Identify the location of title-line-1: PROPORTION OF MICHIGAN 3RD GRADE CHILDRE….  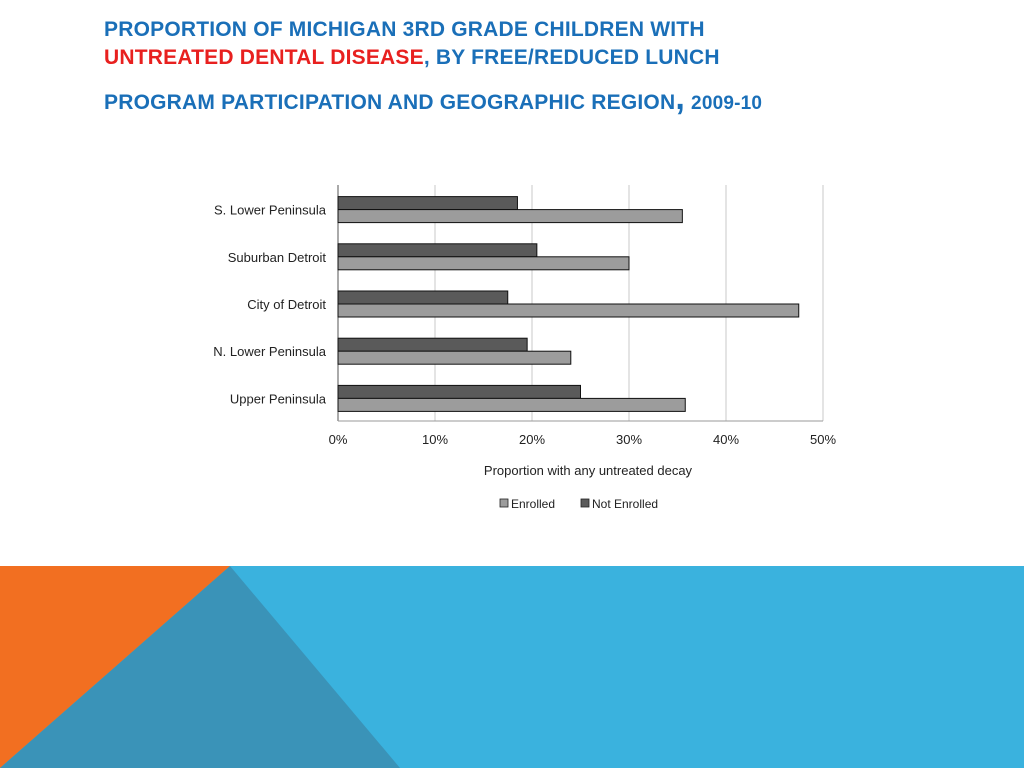
(404, 29).